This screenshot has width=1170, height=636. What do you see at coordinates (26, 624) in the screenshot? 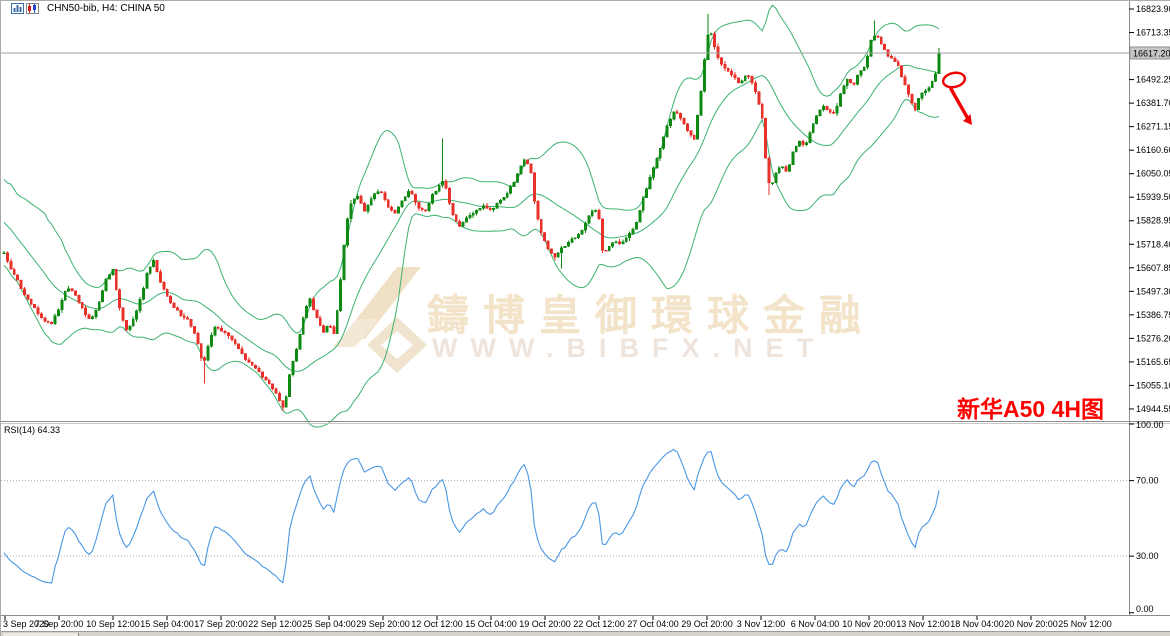
I see `time-axis-label: 3 Sep 2020` at bounding box center [26, 624].